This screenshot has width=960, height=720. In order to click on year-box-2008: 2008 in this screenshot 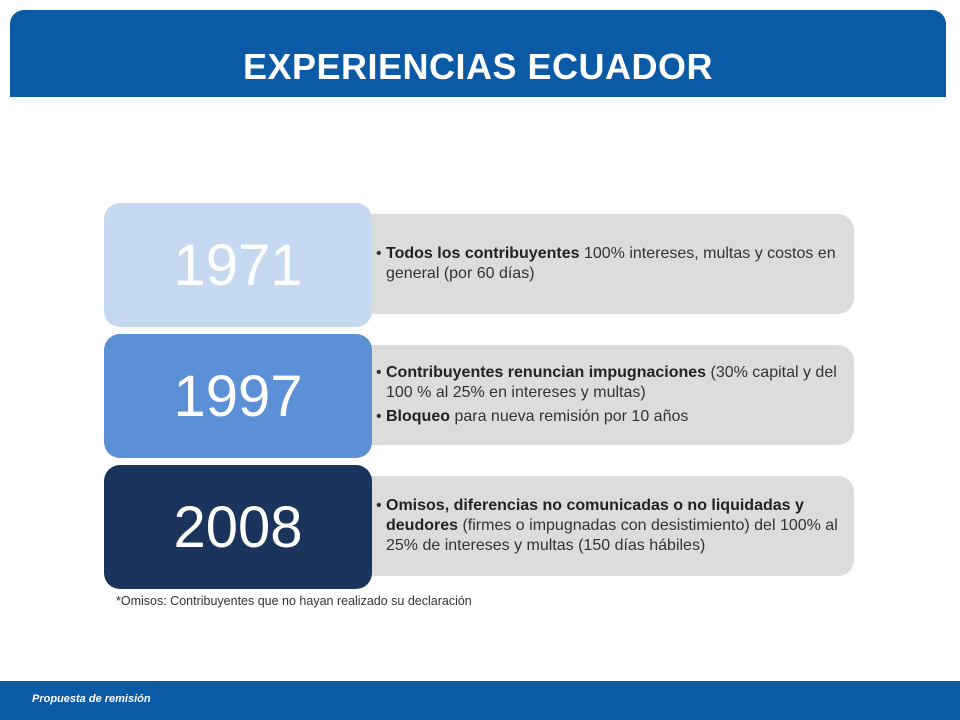, I will do `click(238, 527)`.